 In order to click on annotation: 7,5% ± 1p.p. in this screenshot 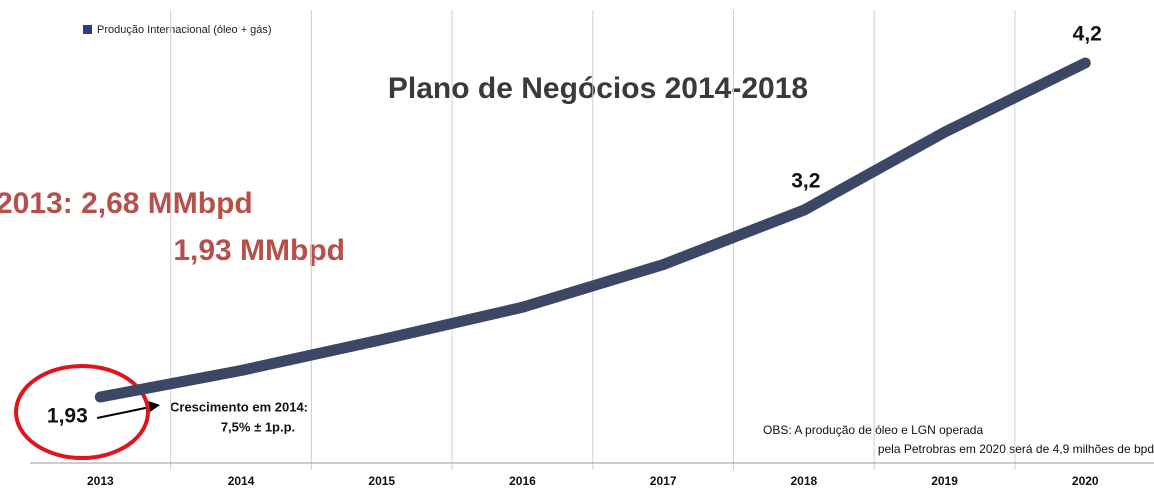, I will do `click(258, 426)`.